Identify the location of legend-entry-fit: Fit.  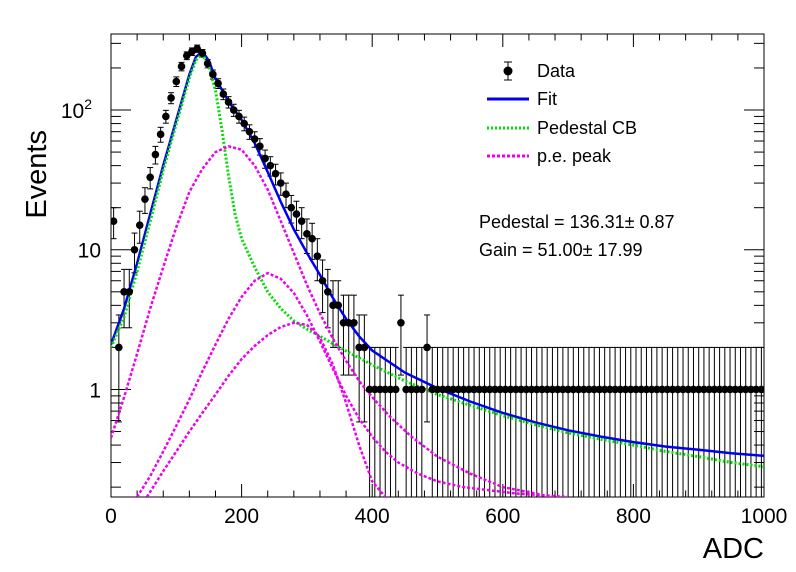
(522, 99).